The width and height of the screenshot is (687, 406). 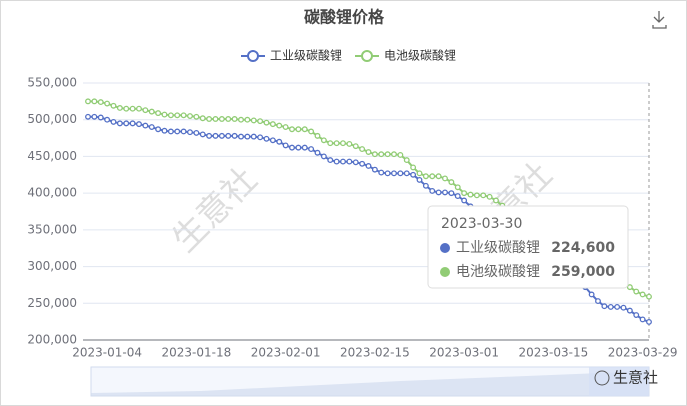 I want to click on y-tick-label: 500,000, so click(x=52, y=119).